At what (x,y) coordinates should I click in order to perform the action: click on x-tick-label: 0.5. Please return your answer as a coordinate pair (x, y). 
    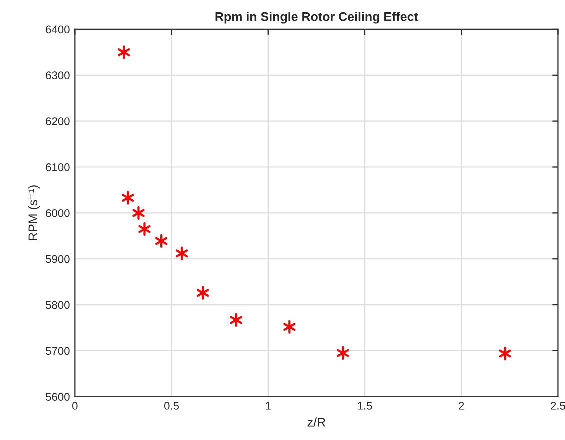
    Looking at the image, I should click on (172, 406).